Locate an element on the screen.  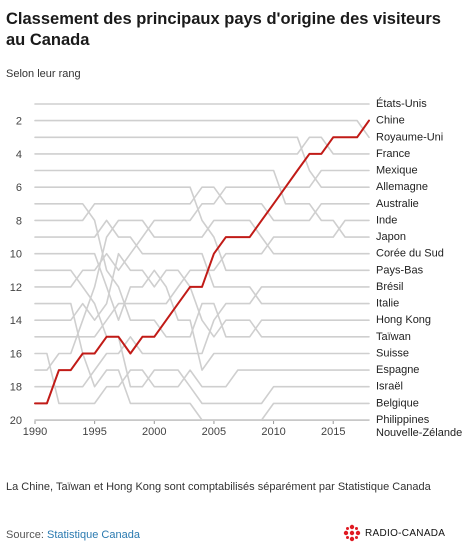
series-label-nouvelle-zelande: Nouvelle-Zélande is located at coordinates (419, 433).